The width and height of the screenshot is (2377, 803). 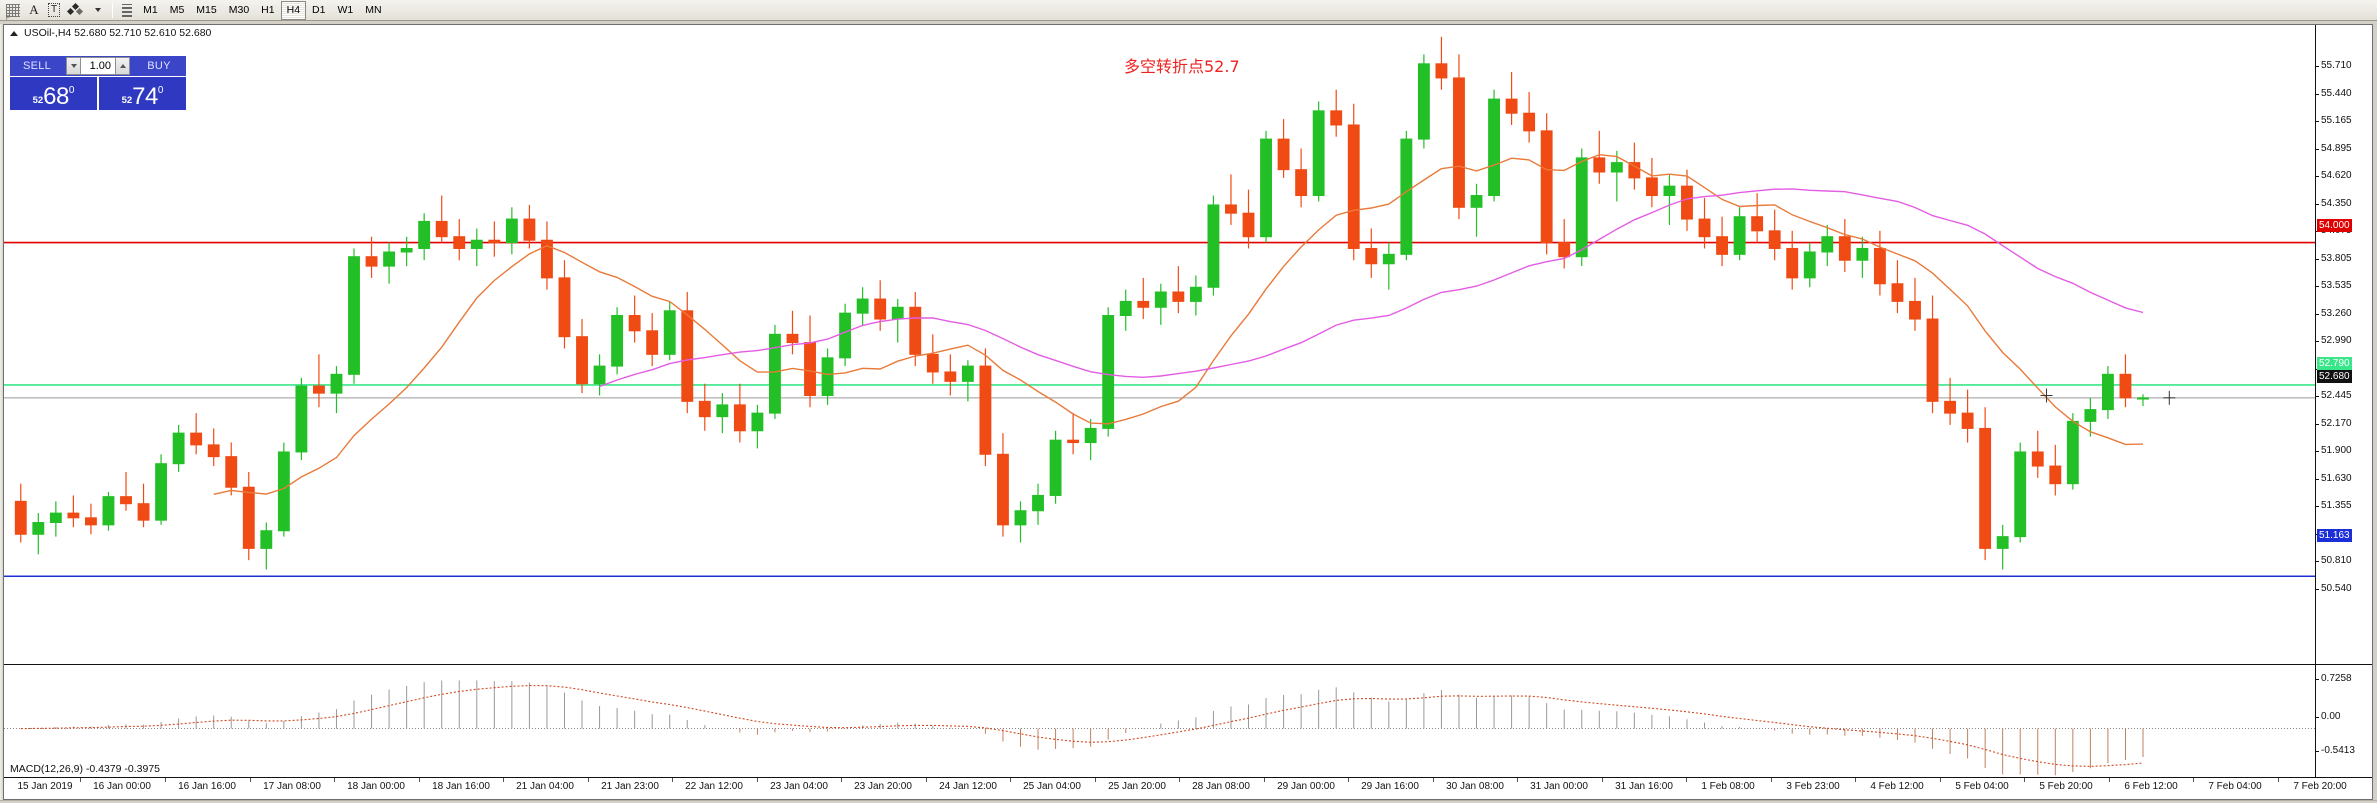 I want to click on oct-price-row: 52 68 0 52 74 0, so click(x=98, y=93).